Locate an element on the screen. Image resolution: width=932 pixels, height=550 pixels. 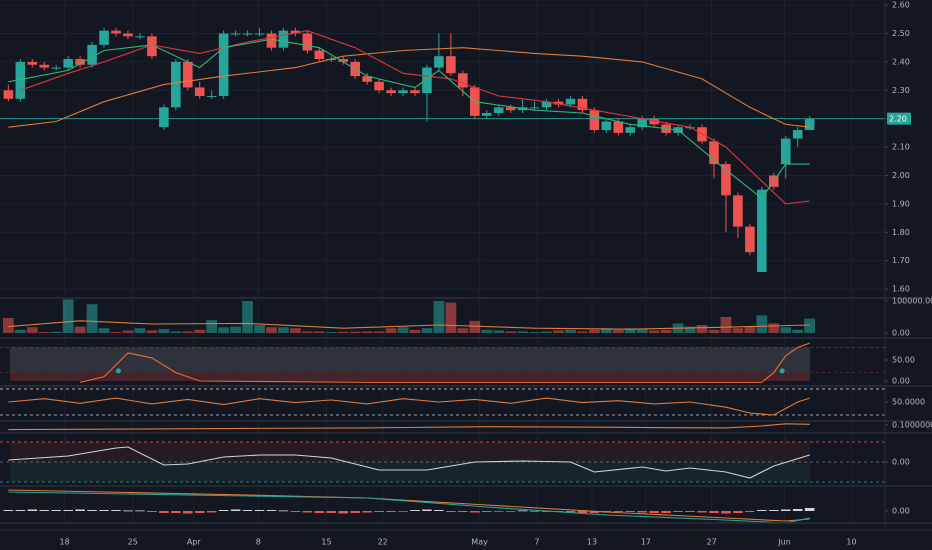
y-tick-label: 2.50 is located at coordinates (901, 33).